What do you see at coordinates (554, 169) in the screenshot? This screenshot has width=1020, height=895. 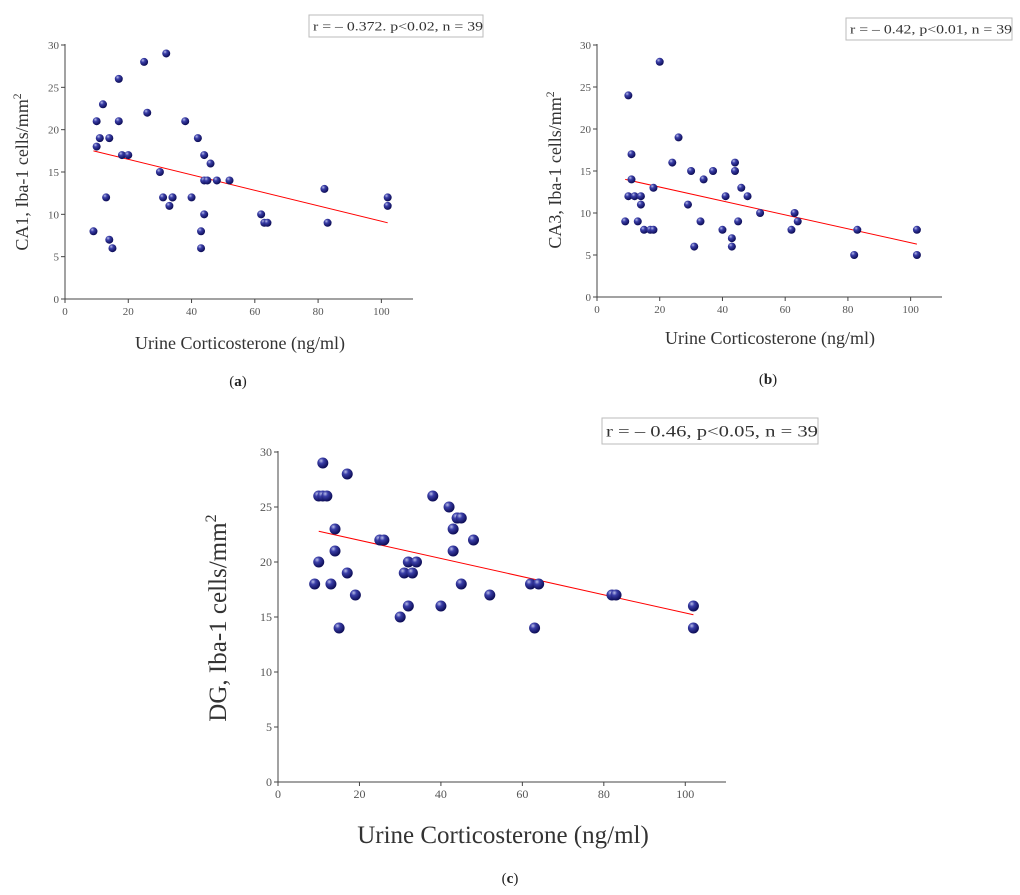 I see `y-axis-title: CA3, Iba-1 cells/mm2` at bounding box center [554, 169].